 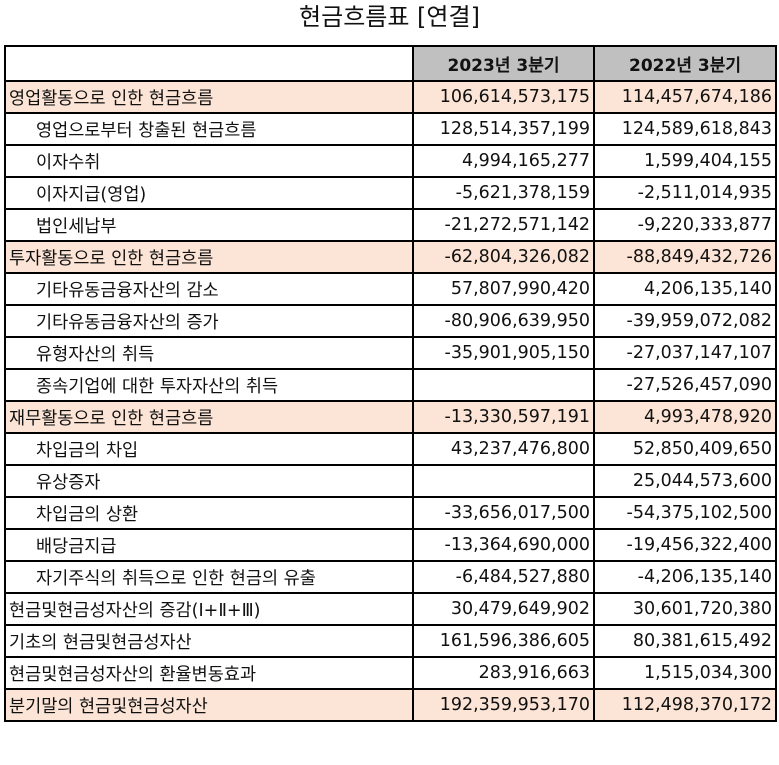 I want to click on value-2023q3: 283,916,663, so click(x=503, y=673).